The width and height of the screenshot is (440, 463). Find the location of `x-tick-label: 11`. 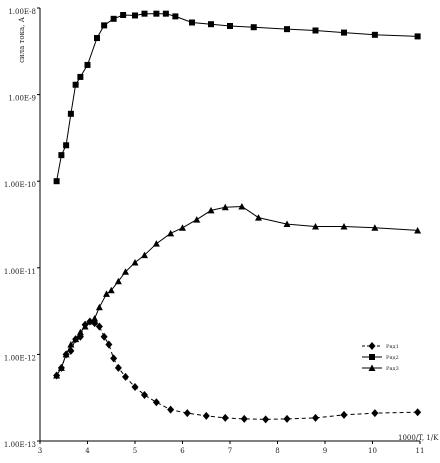

x-tick-label: 11 is located at coordinates (420, 451).